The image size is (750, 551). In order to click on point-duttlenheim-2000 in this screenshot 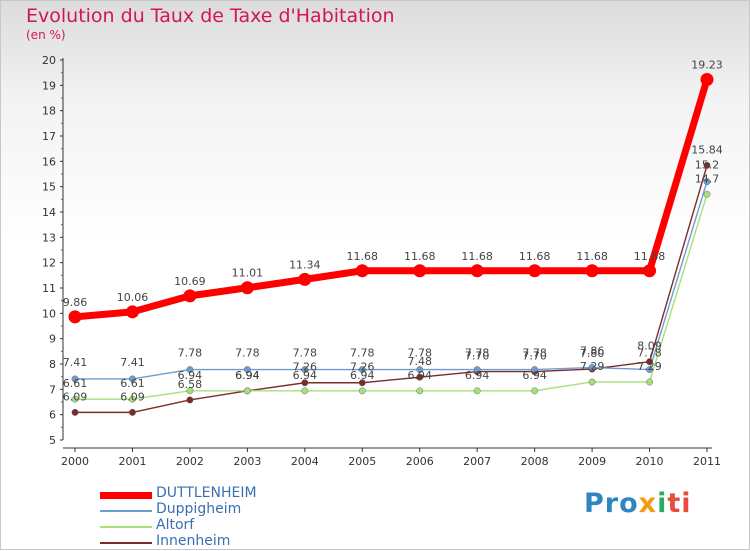, I will do `click(75, 317)`.